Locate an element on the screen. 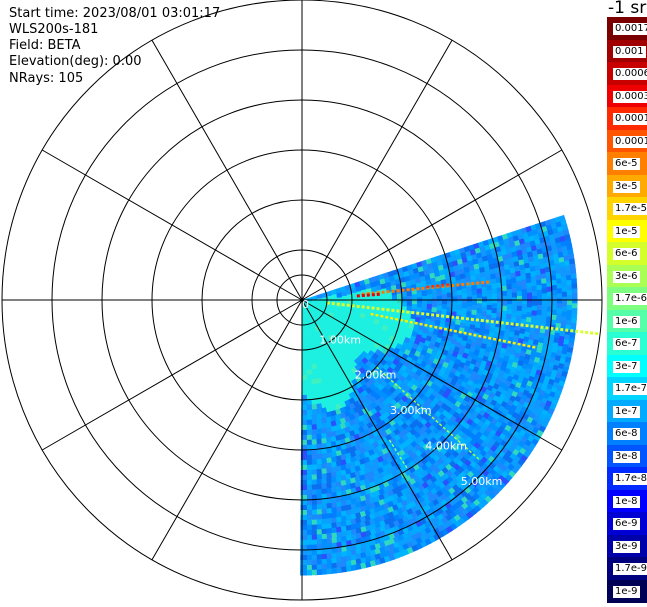 The height and width of the screenshot is (607, 647). instrument-label: WLS200s-181 is located at coordinates (54, 29).